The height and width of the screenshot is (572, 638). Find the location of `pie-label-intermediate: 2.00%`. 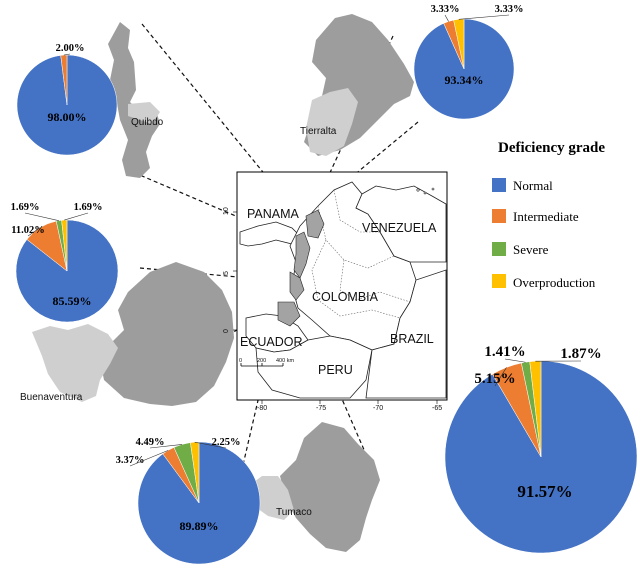

pie-label-intermediate: 2.00% is located at coordinates (70, 48).